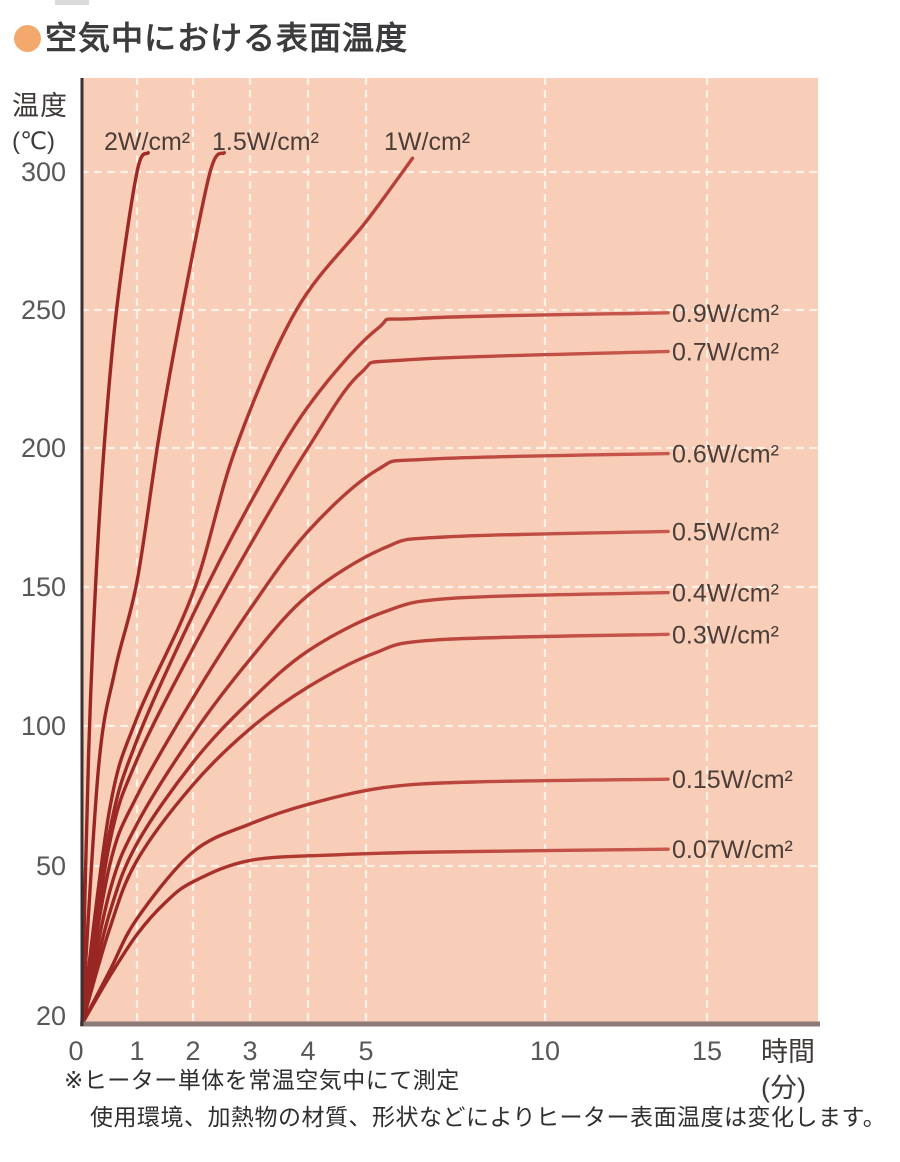 The image size is (900, 1162). Describe the element at coordinates (192, 1051) in the screenshot. I see `x-tick-label-2: 2` at that location.